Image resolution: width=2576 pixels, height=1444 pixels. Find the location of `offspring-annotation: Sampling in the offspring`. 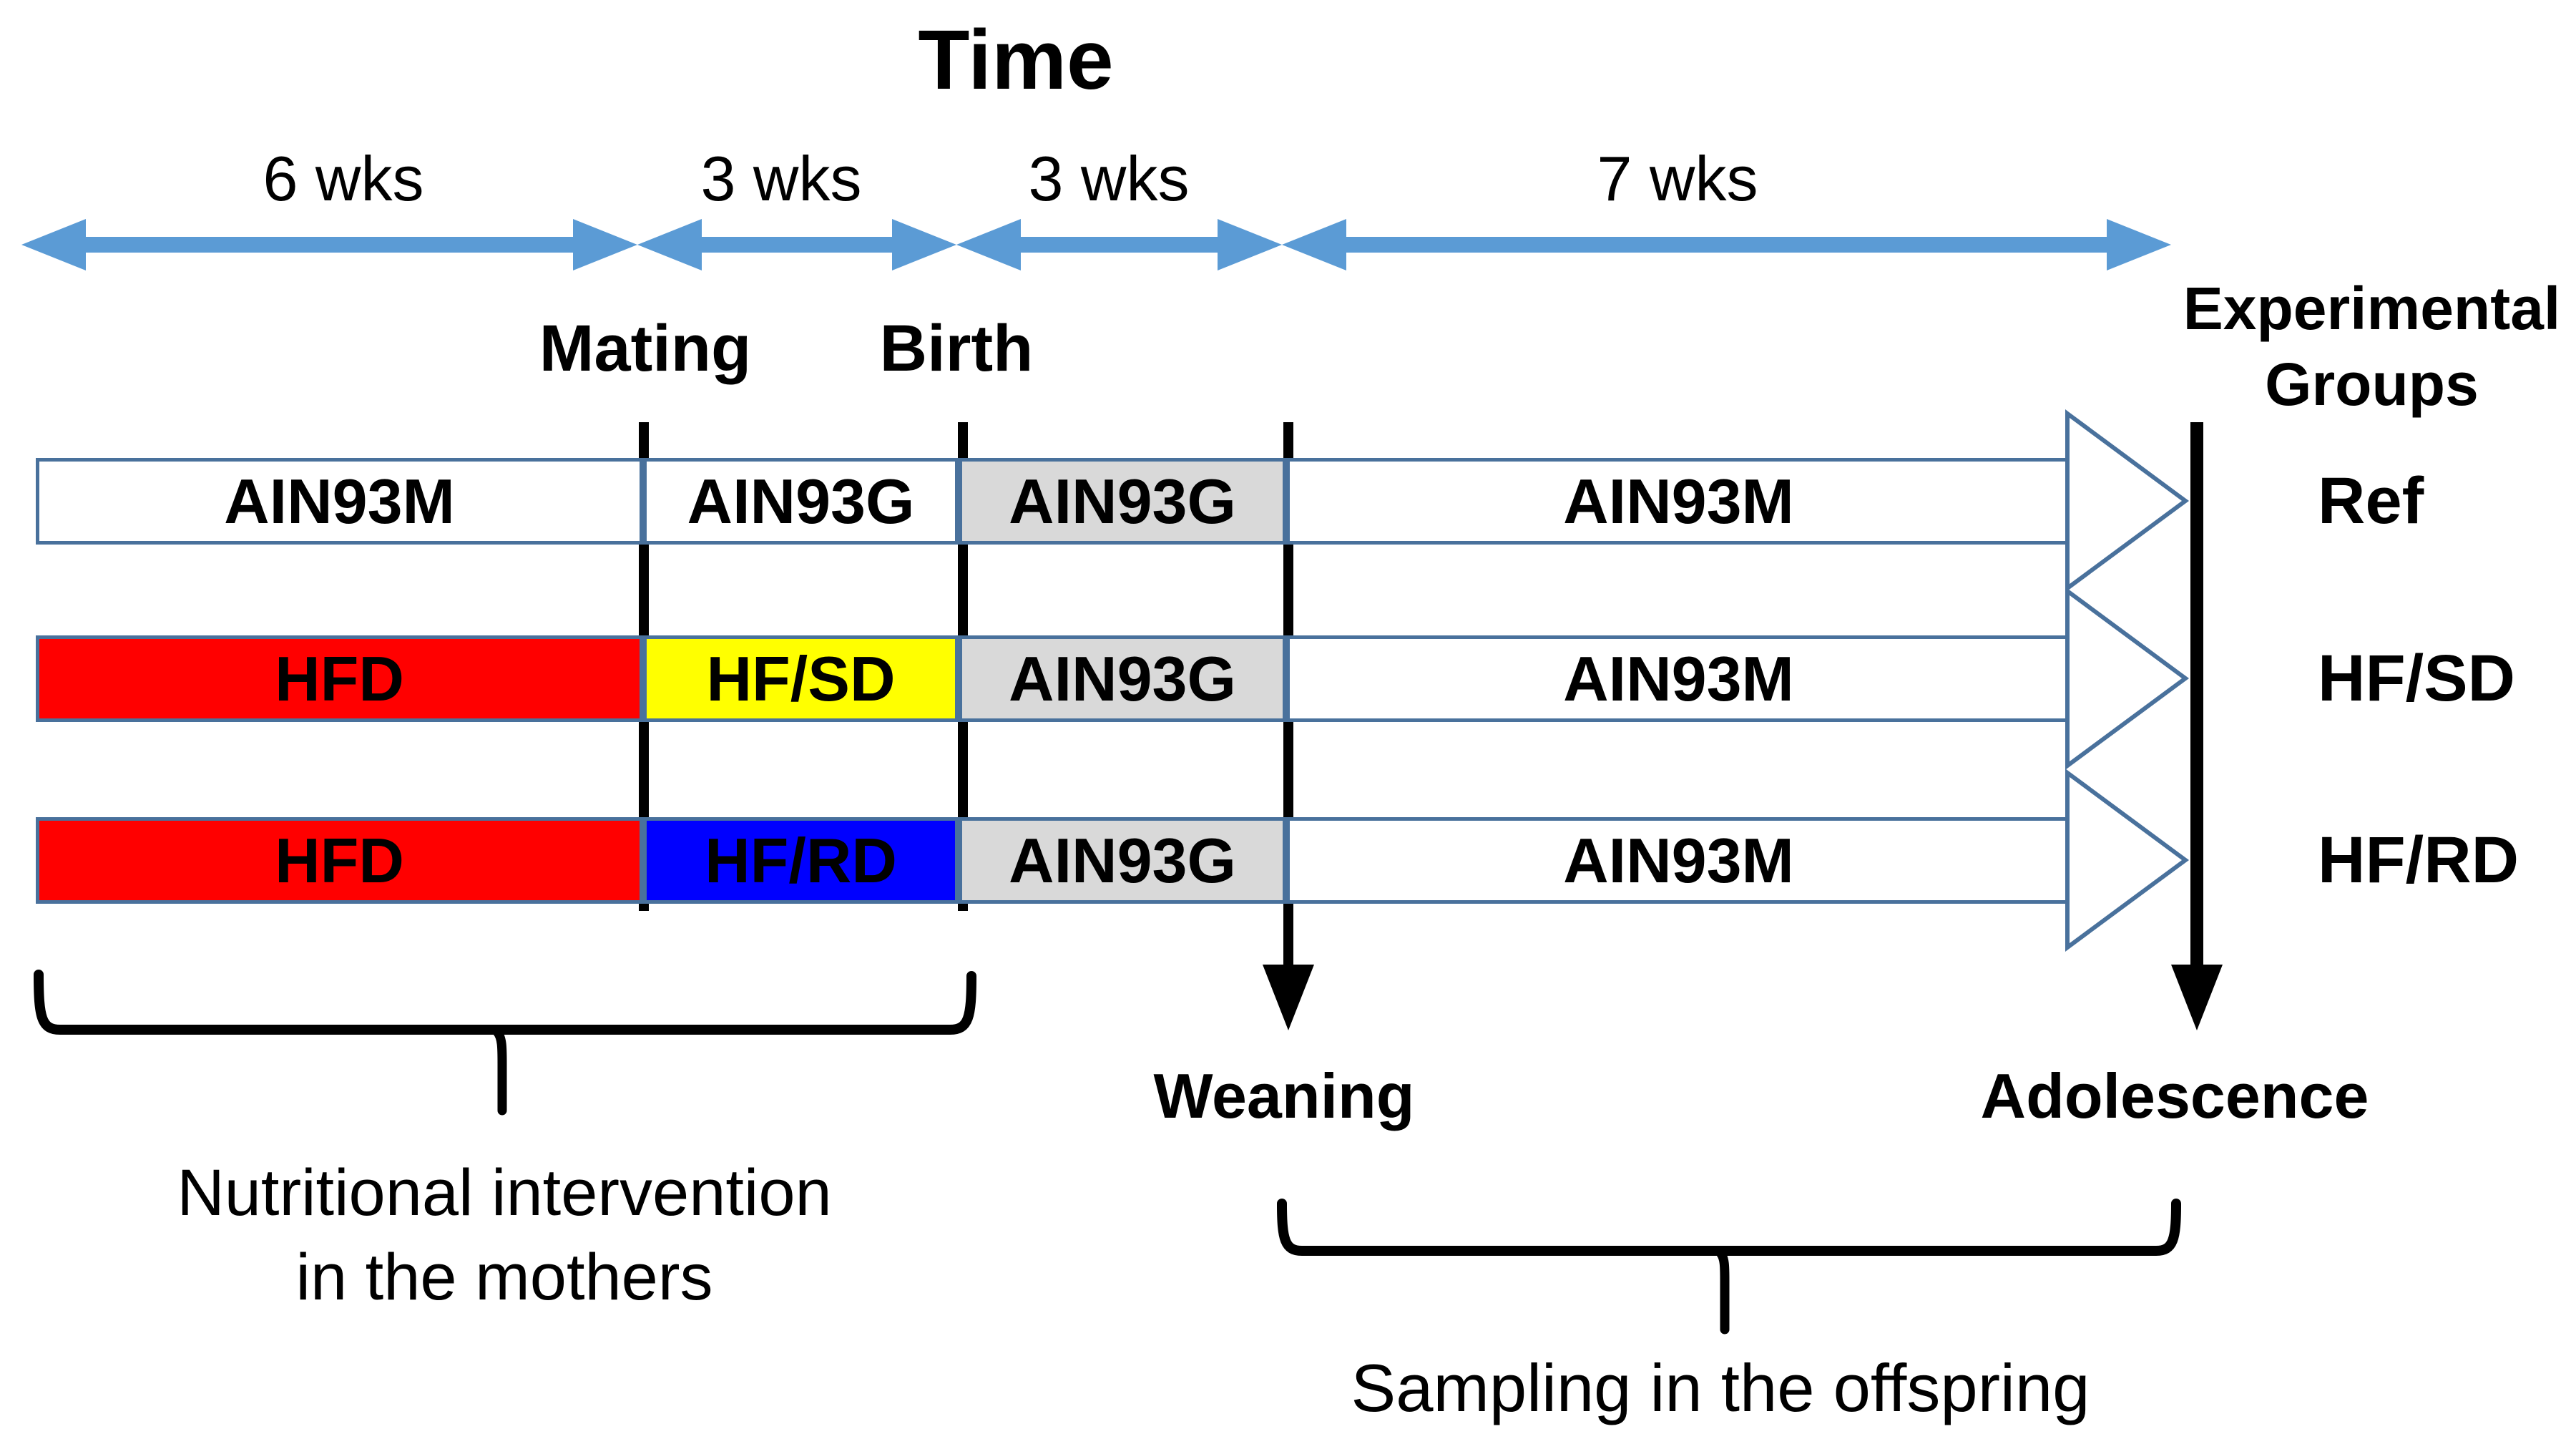

offspring-annotation: Sampling in the offspring is located at coordinates (1721, 1387).